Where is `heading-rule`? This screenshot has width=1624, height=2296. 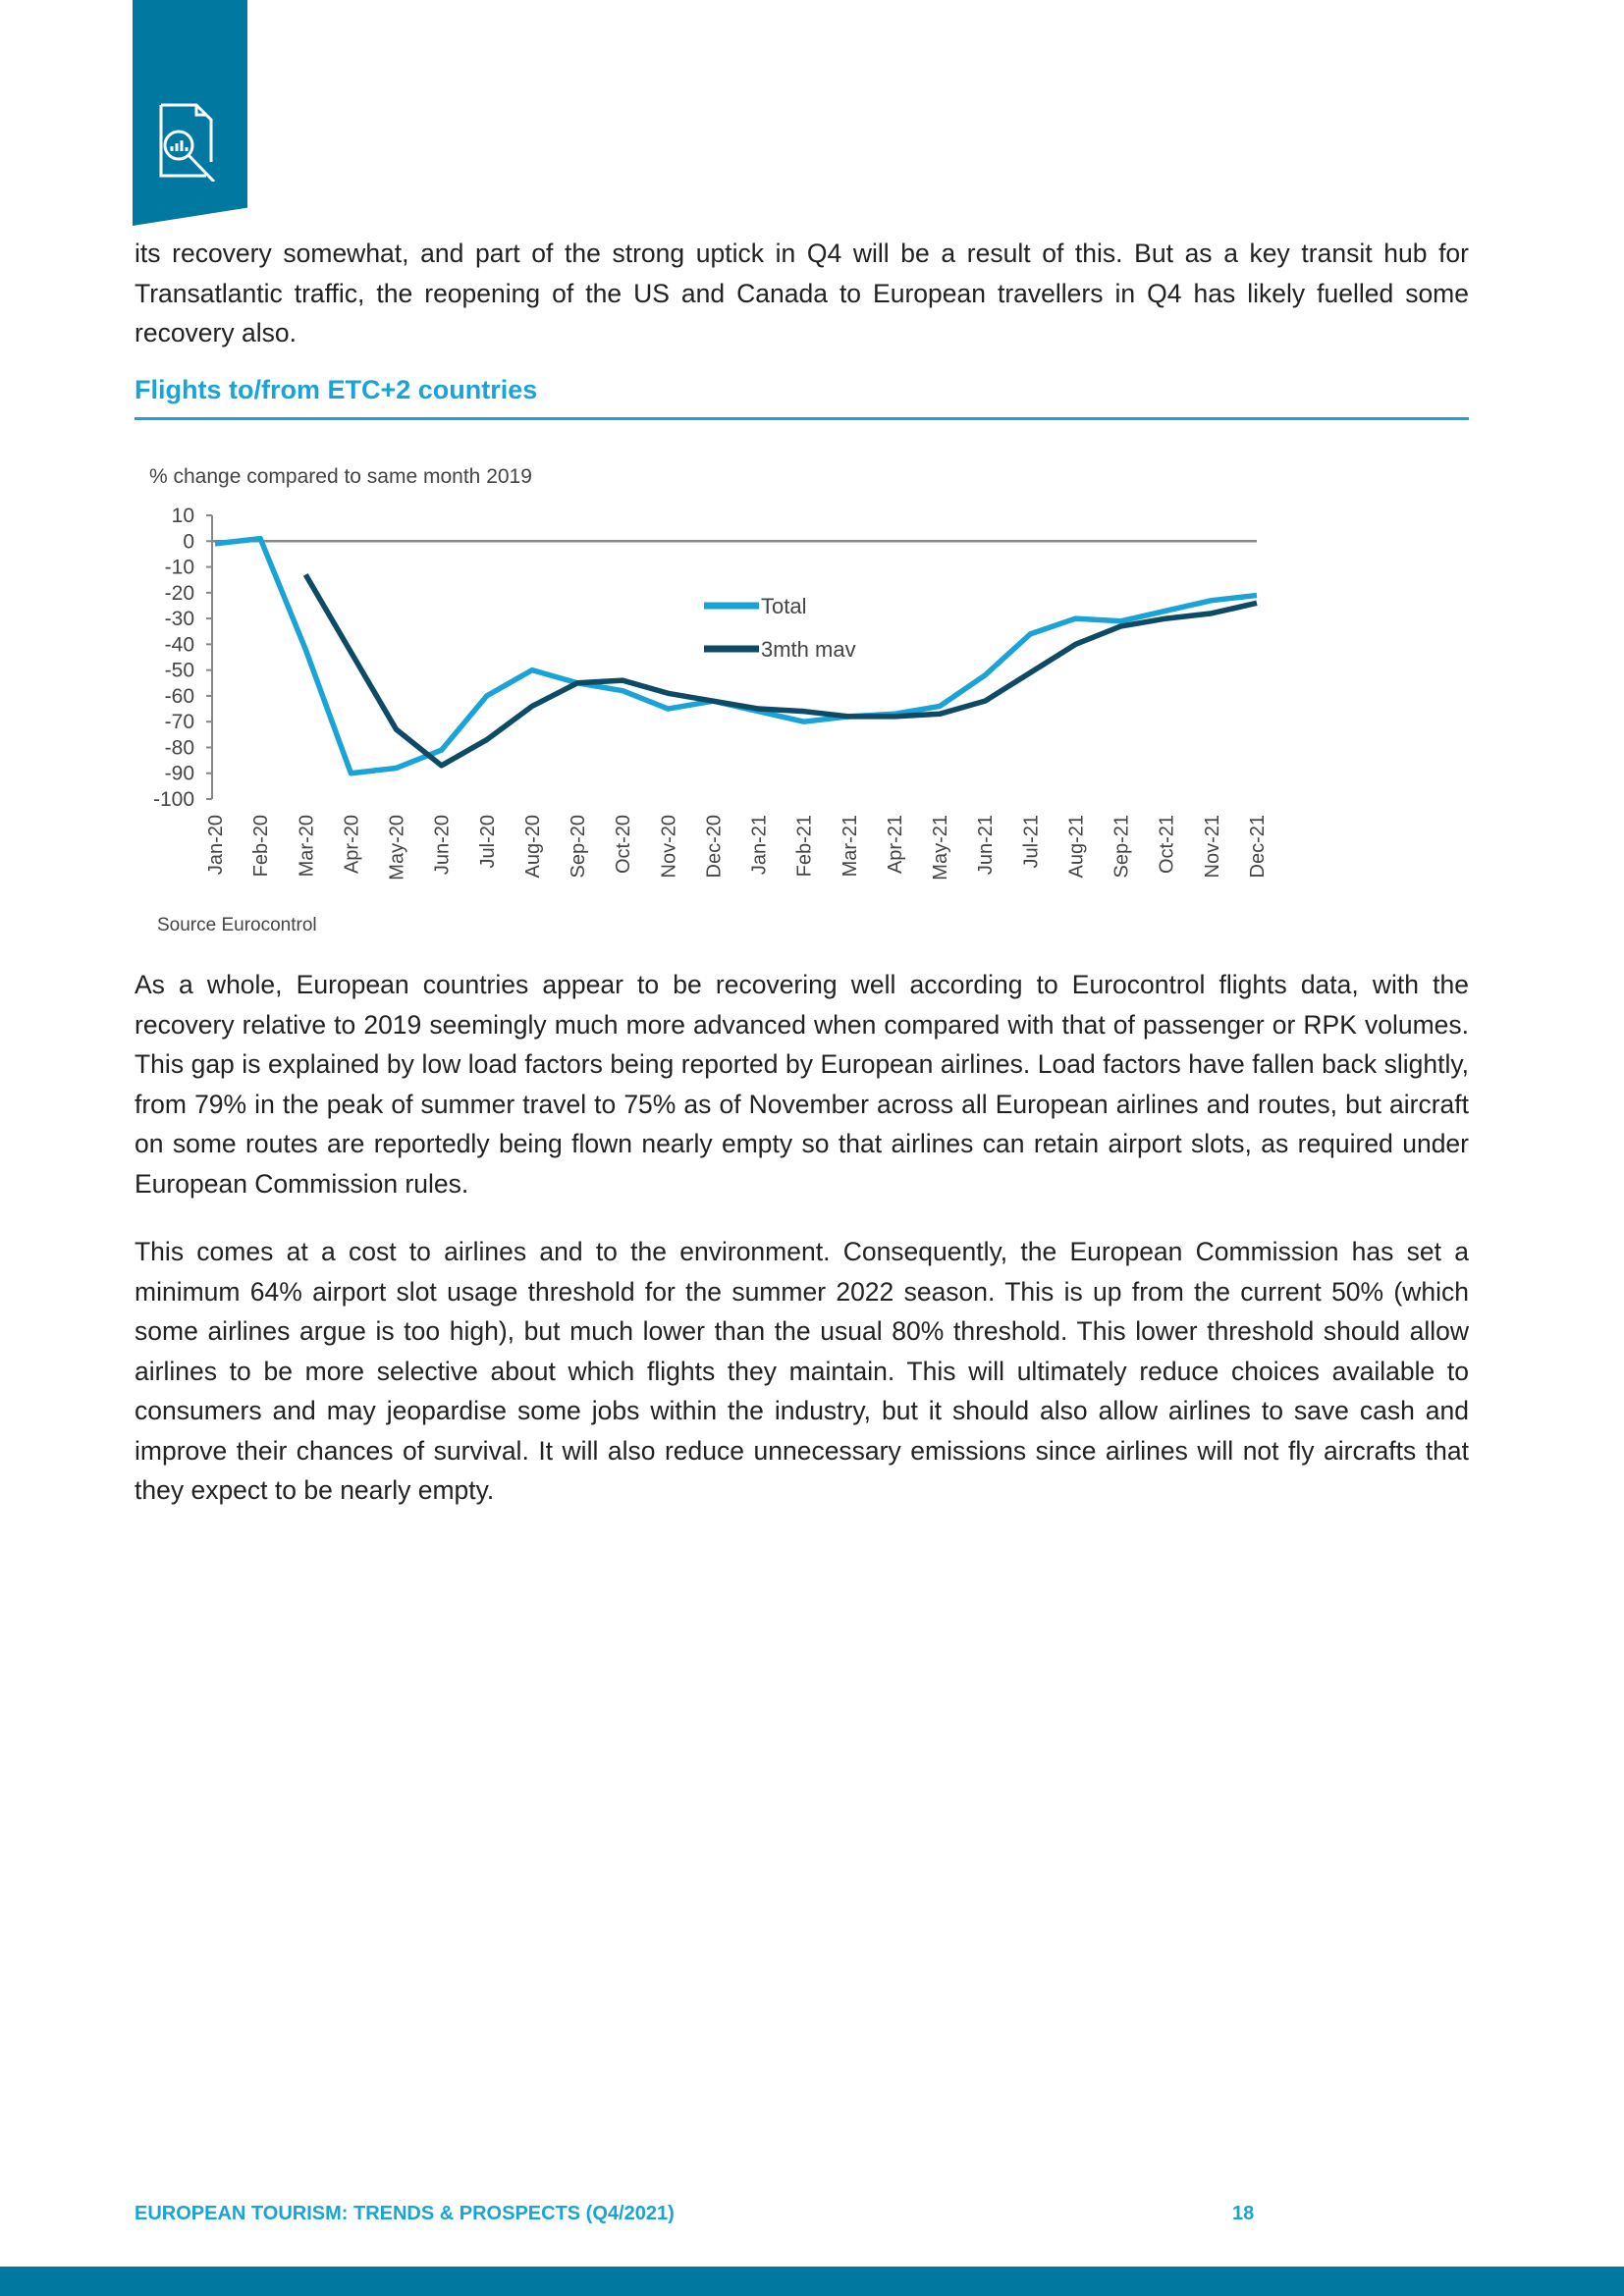
heading-rule is located at coordinates (802, 419).